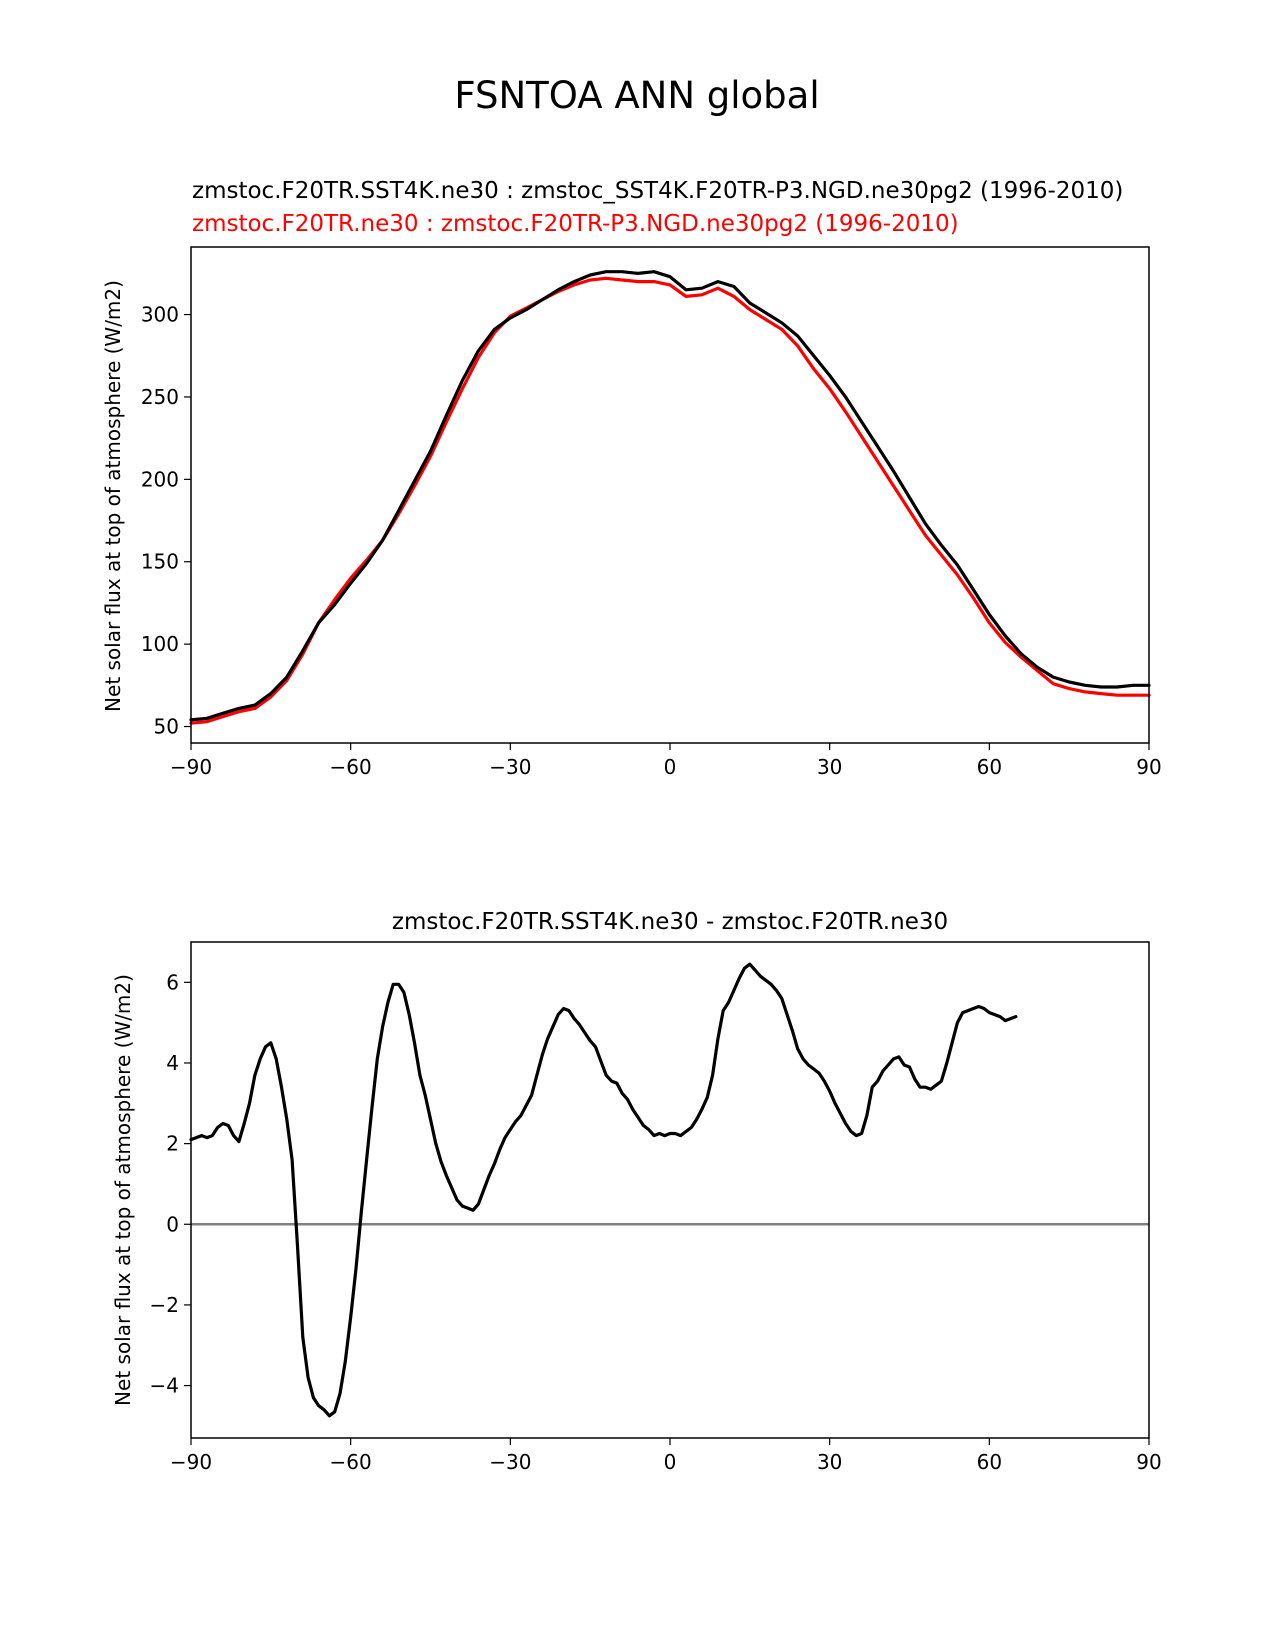 This screenshot has width=1275, height=1650. Describe the element at coordinates (160, 644) in the screenshot. I see `top-panel-y-tick-label: 100` at that location.